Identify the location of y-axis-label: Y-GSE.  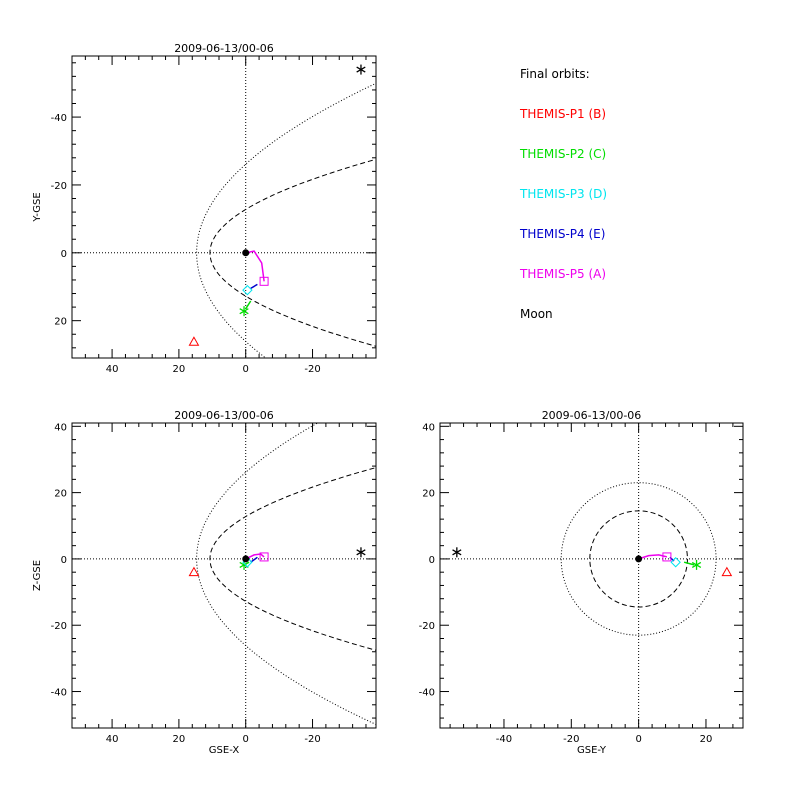
(37, 207).